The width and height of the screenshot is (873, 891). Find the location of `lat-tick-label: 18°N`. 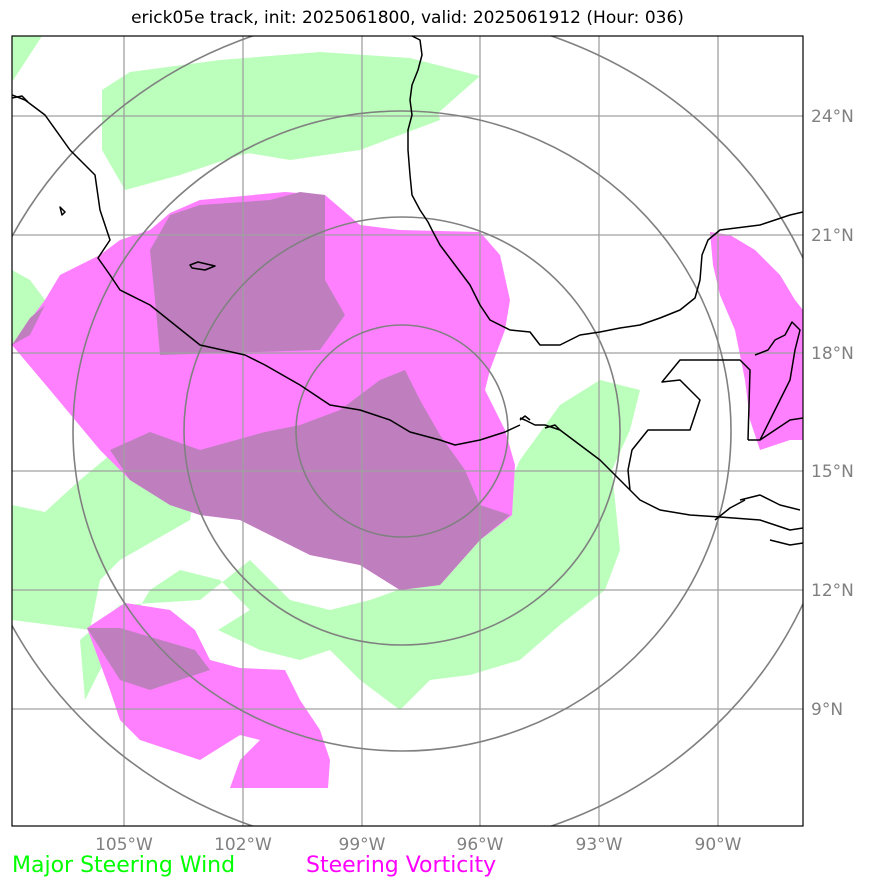

lat-tick-label: 18°N is located at coordinates (832, 354).